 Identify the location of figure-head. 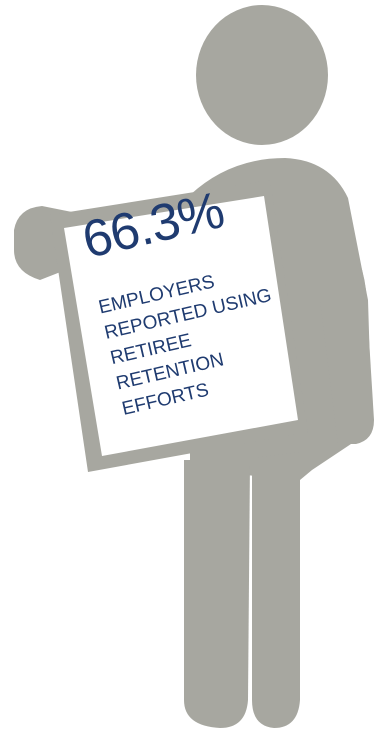
(262, 75).